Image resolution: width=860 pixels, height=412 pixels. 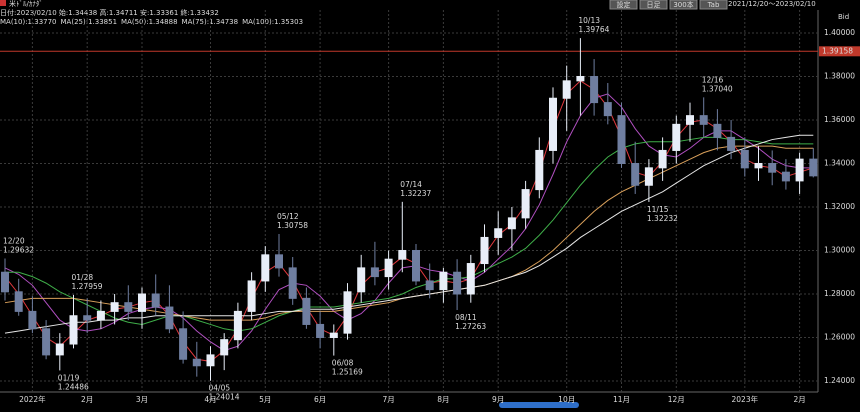 I want to click on price-tag, so click(x=839, y=51).